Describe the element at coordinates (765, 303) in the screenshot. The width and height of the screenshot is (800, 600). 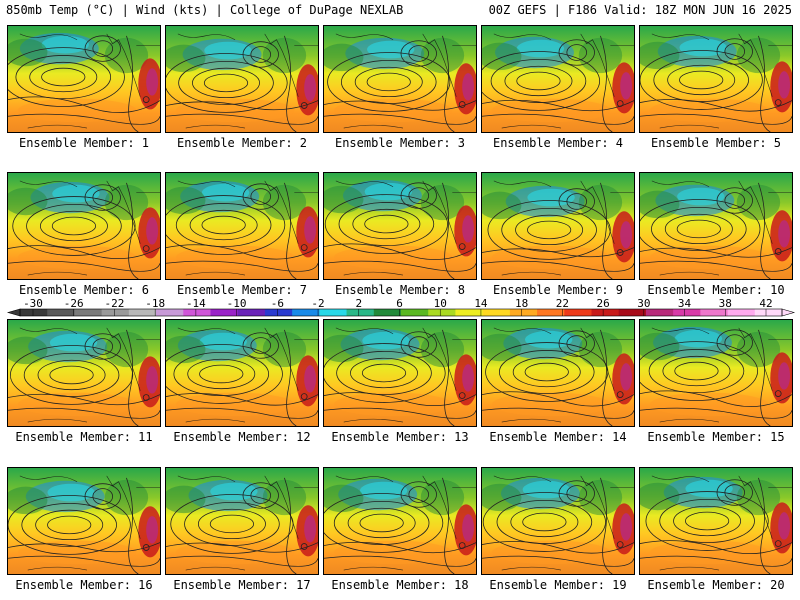
I see `colorbar-tick-label: 42` at that location.